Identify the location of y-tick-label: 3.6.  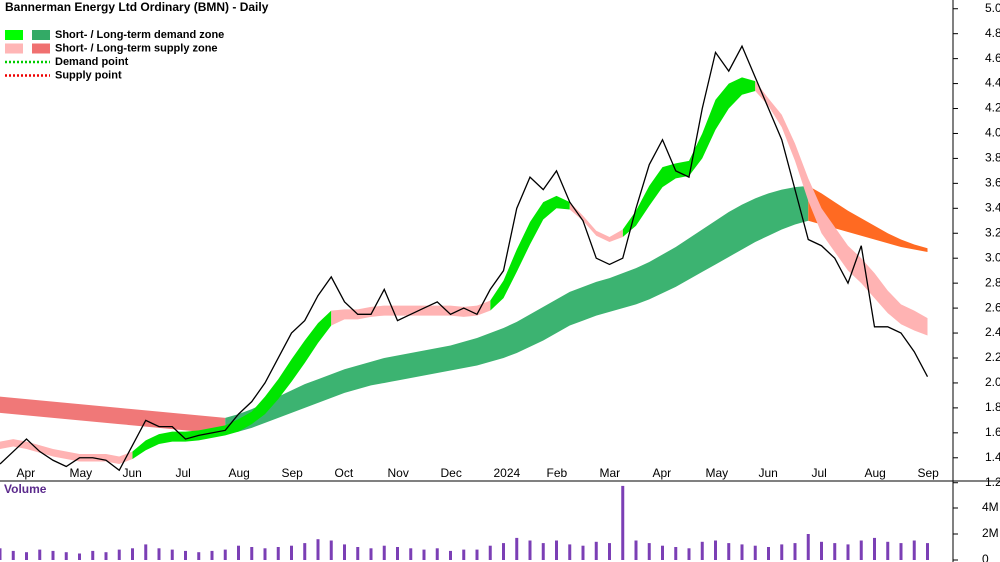
(992, 183).